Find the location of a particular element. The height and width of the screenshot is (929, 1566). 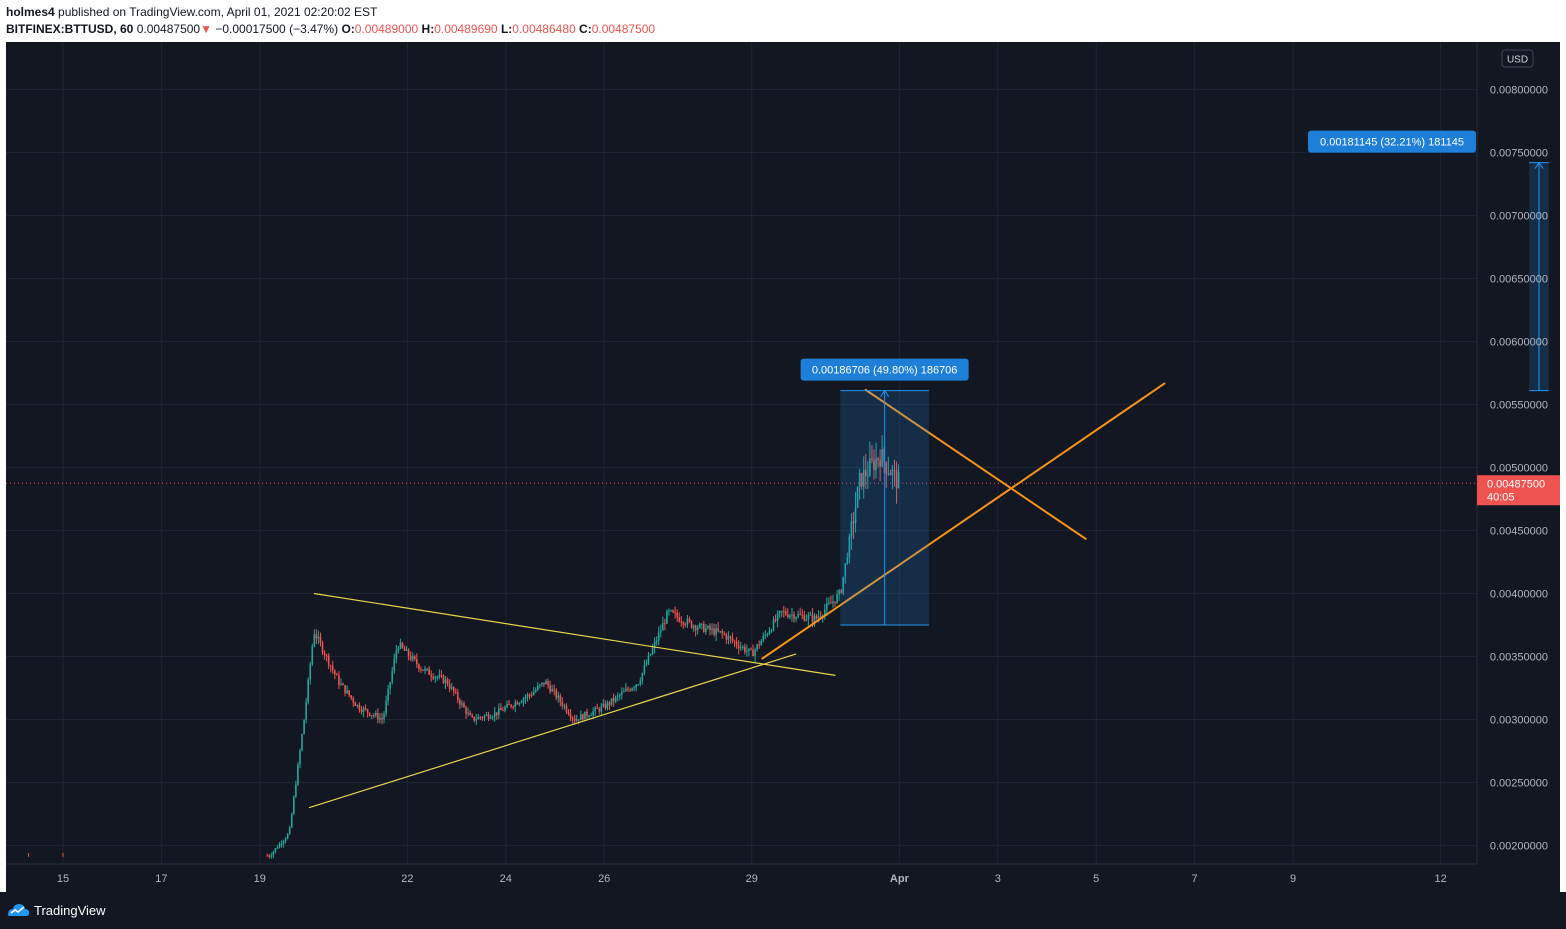

current-price-badge is located at coordinates (1518, 490).